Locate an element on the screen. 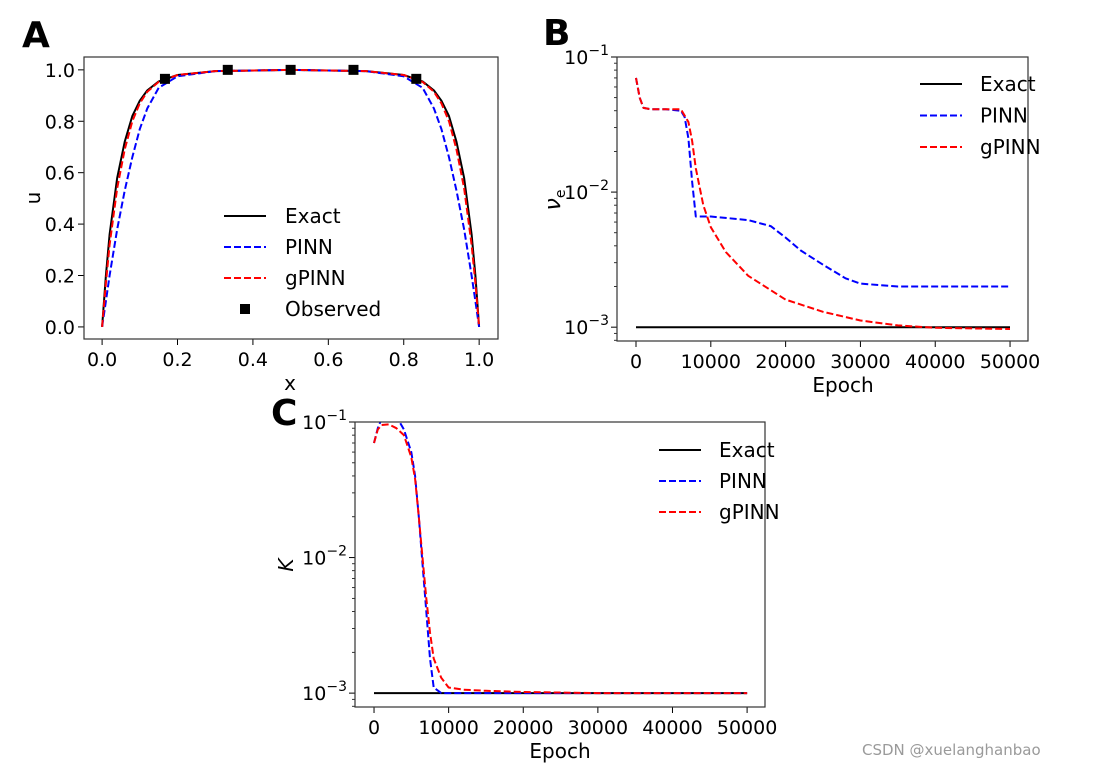  legend-item-observed: Observed is located at coordinates (310, 309).